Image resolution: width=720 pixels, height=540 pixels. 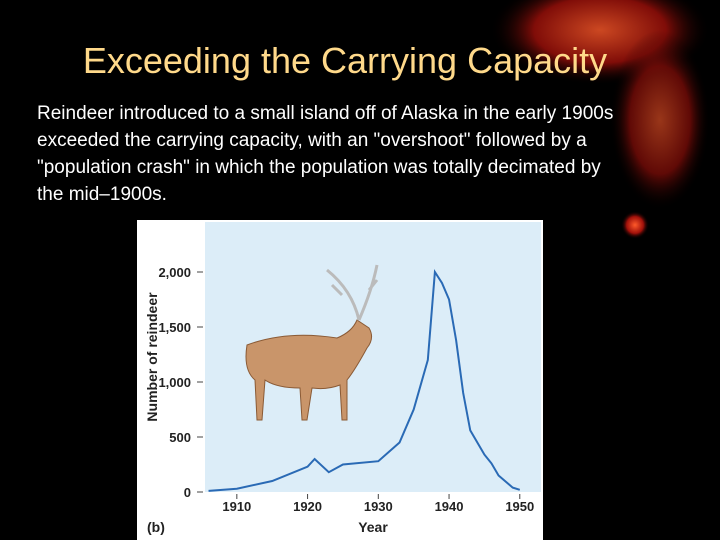 I want to click on x-axis-label: Year, so click(x=373, y=527).